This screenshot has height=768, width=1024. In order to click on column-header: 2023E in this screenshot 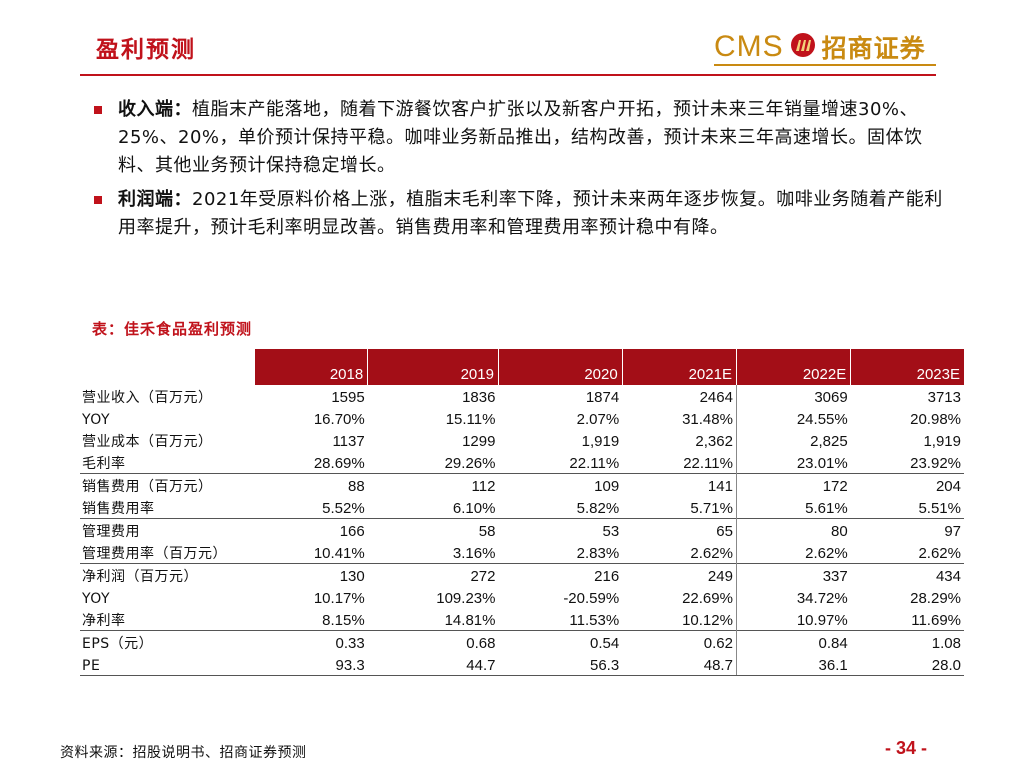, I will do `click(907, 367)`.